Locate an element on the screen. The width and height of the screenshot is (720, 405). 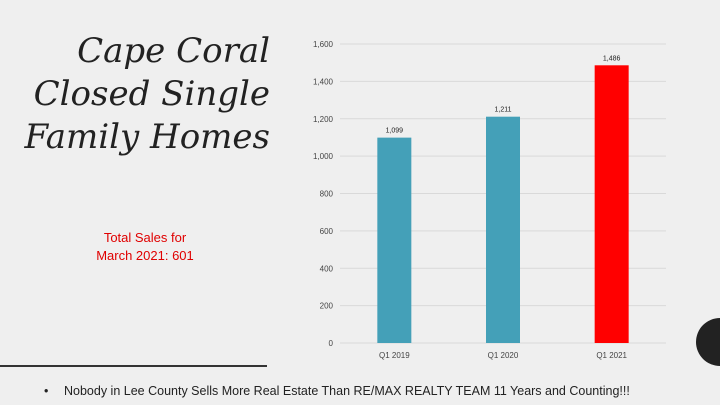
y-axis-ticks: 0 200 400 600 800 1,000 1,200 1,400 1,600 is located at coordinates (323, 194).